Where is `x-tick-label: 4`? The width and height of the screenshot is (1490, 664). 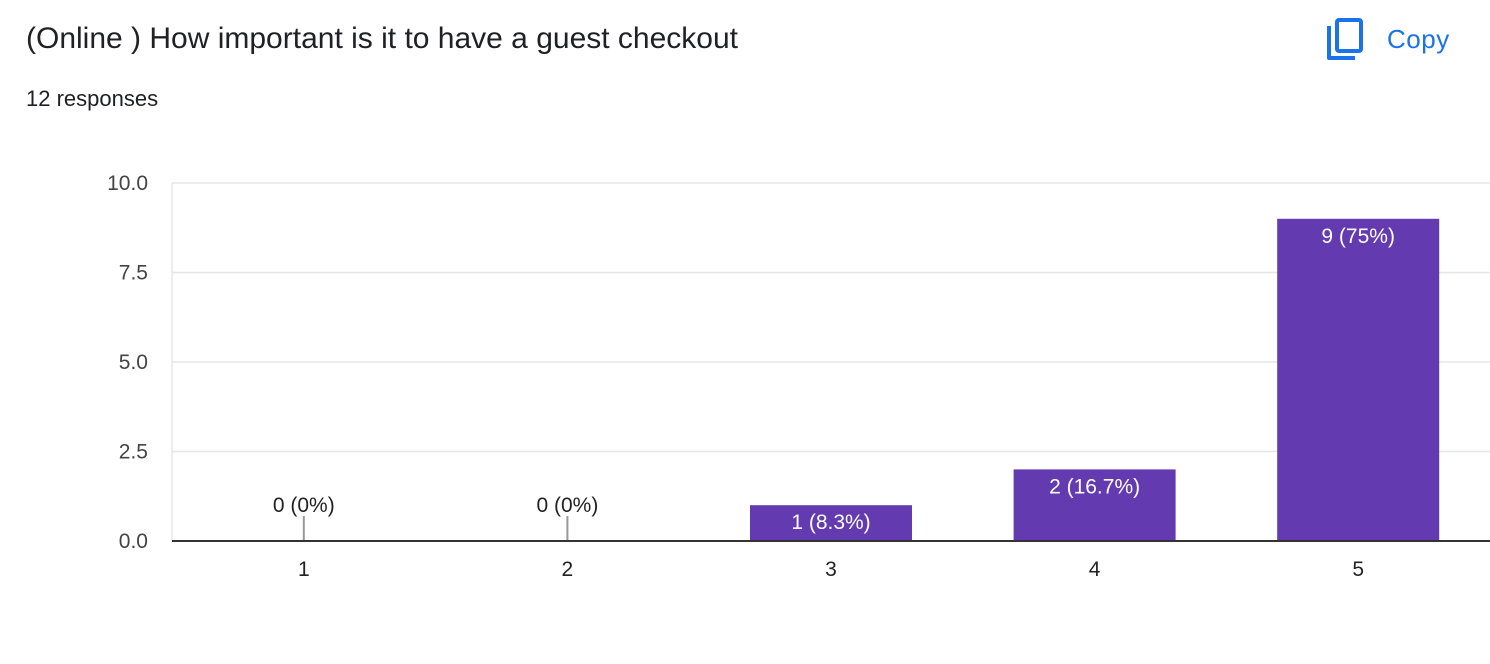 x-tick-label: 4 is located at coordinates (1095, 569).